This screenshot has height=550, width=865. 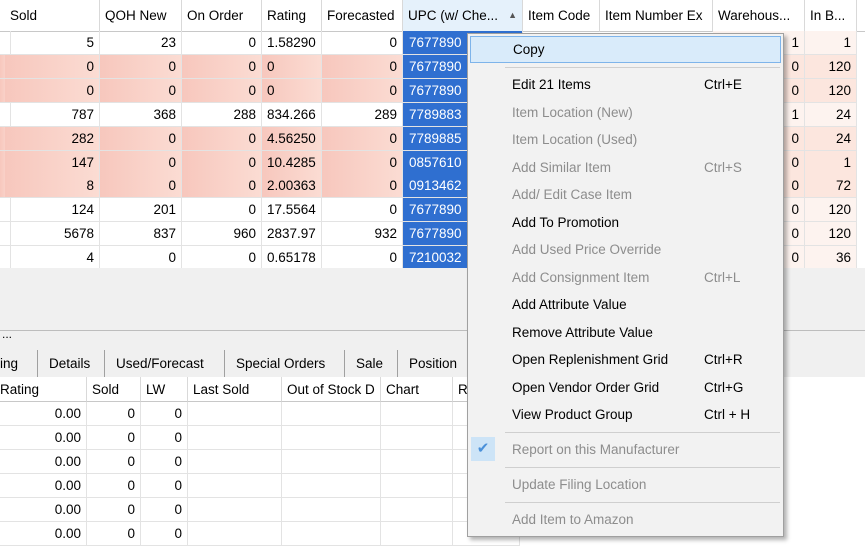 What do you see at coordinates (331, 389) in the screenshot?
I see `column-header: Out of Stock D` at bounding box center [331, 389].